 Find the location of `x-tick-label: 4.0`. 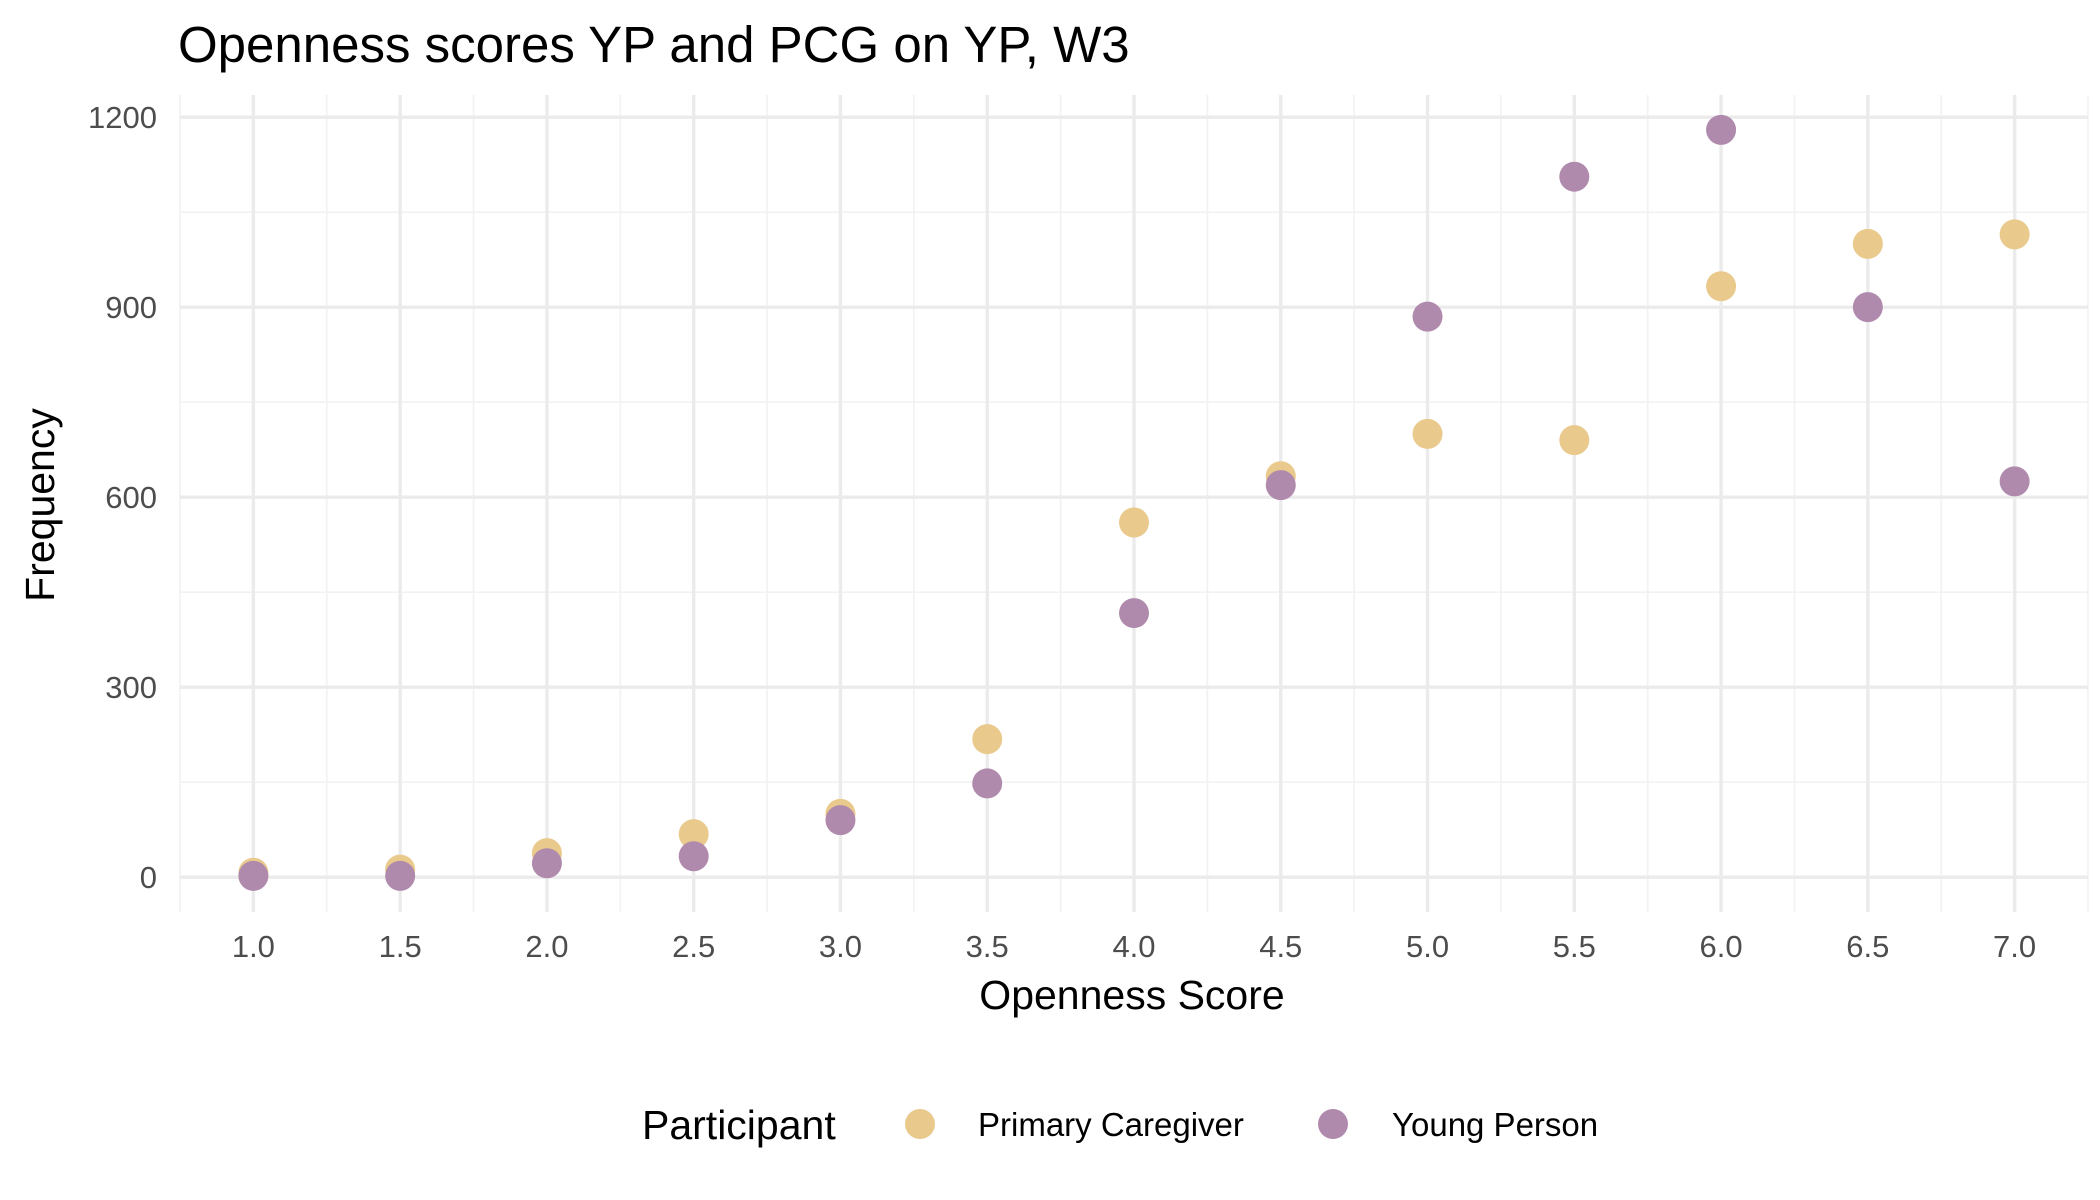

x-tick-label: 4.0 is located at coordinates (1133, 946).